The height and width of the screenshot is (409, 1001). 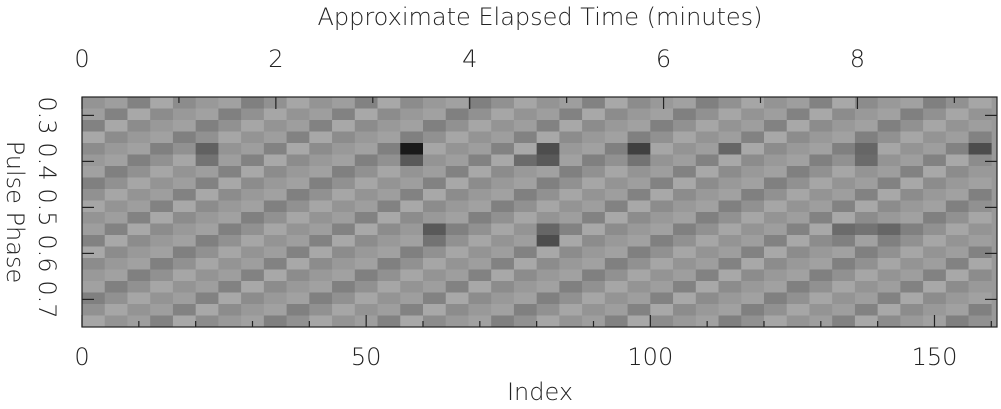 What do you see at coordinates (540, 392) in the screenshot?
I see `x-axis-label: Index` at bounding box center [540, 392].